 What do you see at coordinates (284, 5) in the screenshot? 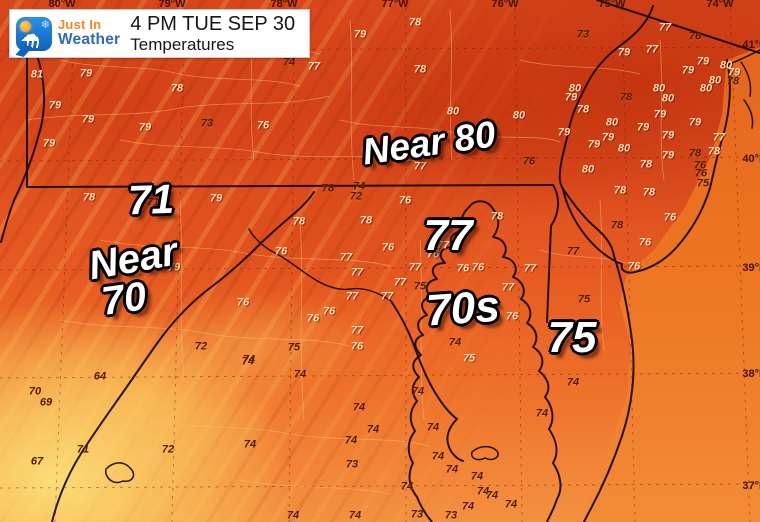
I see `longitude-label: 78°W` at bounding box center [284, 5].